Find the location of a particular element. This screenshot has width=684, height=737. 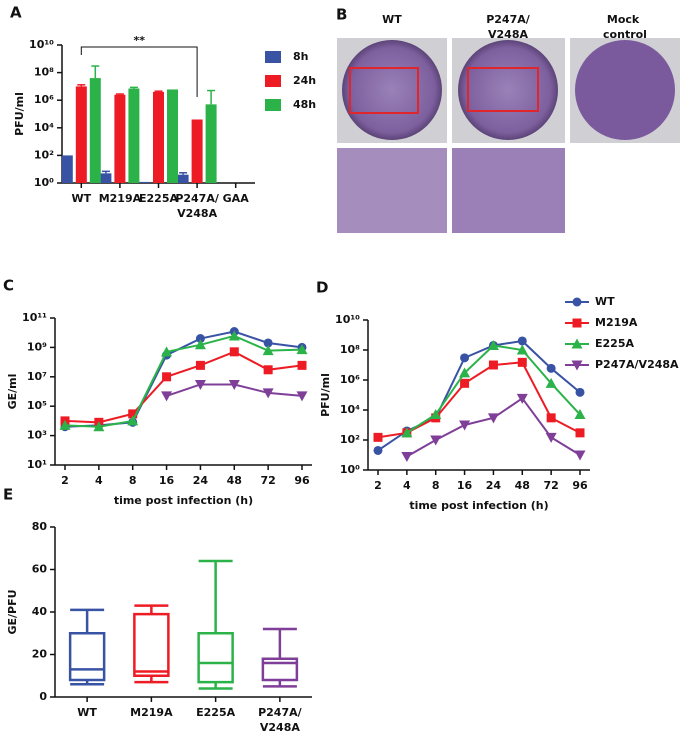

annotation: ** is located at coordinates (139, 40).